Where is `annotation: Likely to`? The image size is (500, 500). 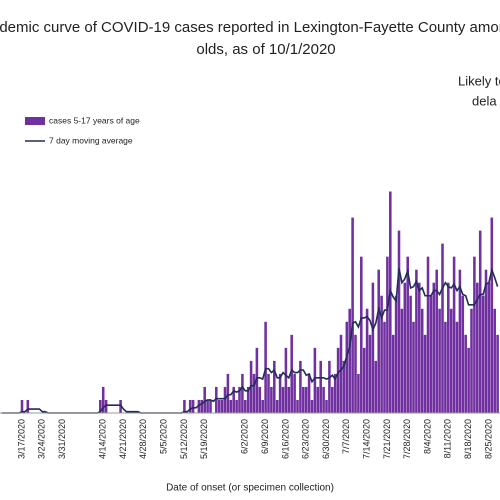 annotation: Likely to is located at coordinates (479, 80).